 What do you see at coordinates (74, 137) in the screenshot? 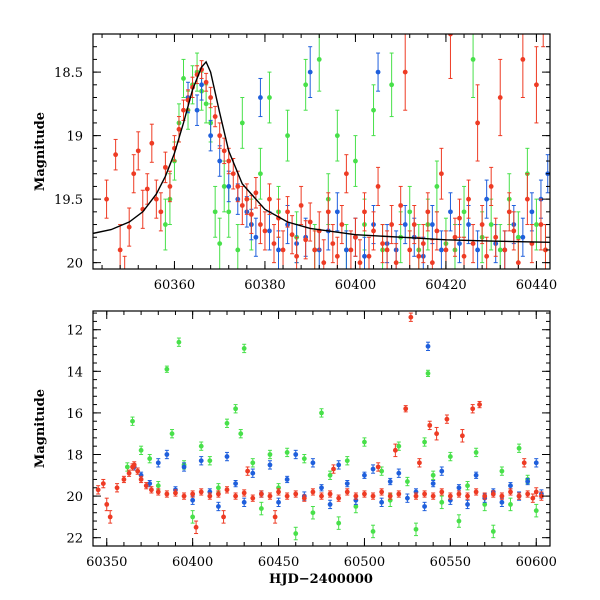
I see `top-y-tick-label: 19` at bounding box center [74, 137].